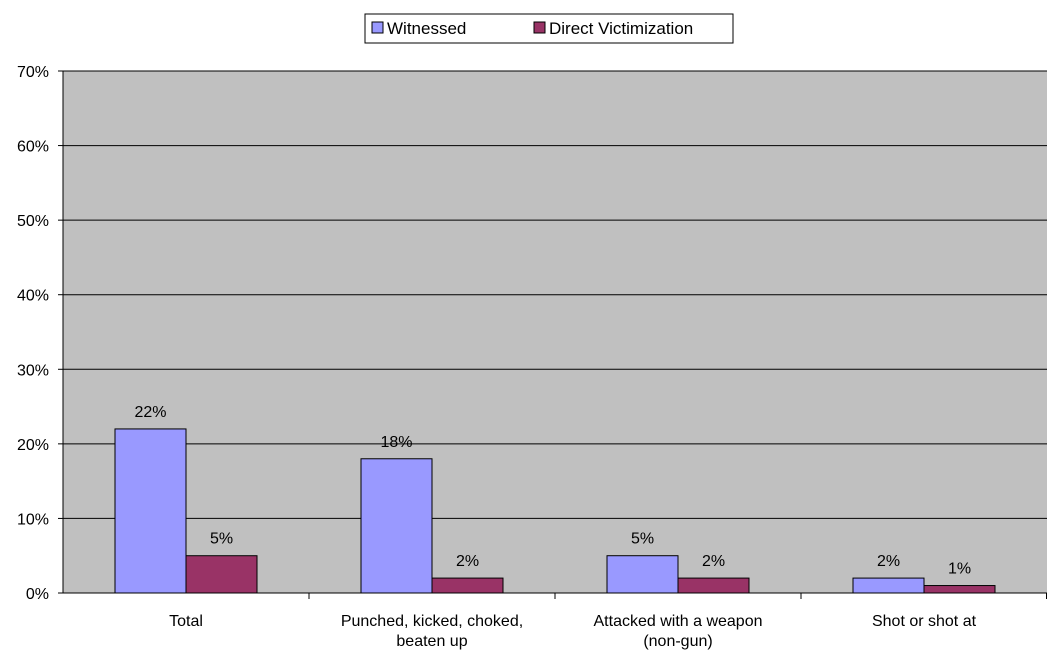  I want to click on y-tick-label: 70%, so click(33, 72).